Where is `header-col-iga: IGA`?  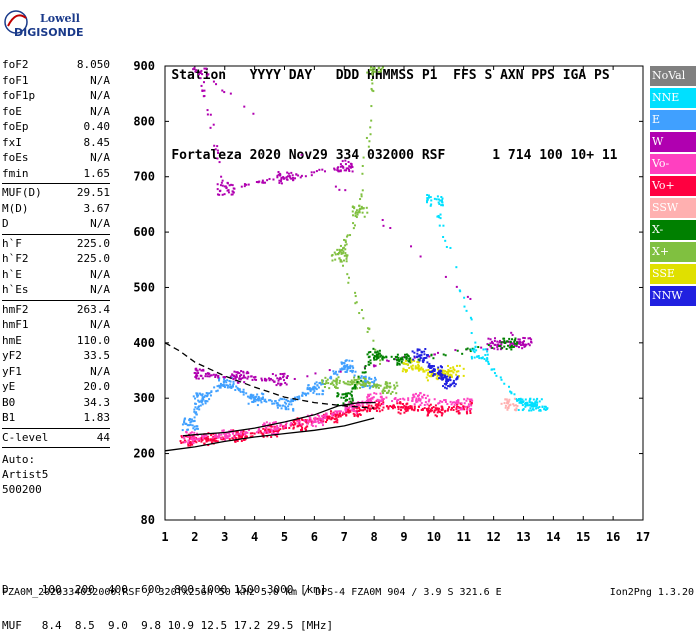 header-col-iga: IGA is located at coordinates (574, 75).